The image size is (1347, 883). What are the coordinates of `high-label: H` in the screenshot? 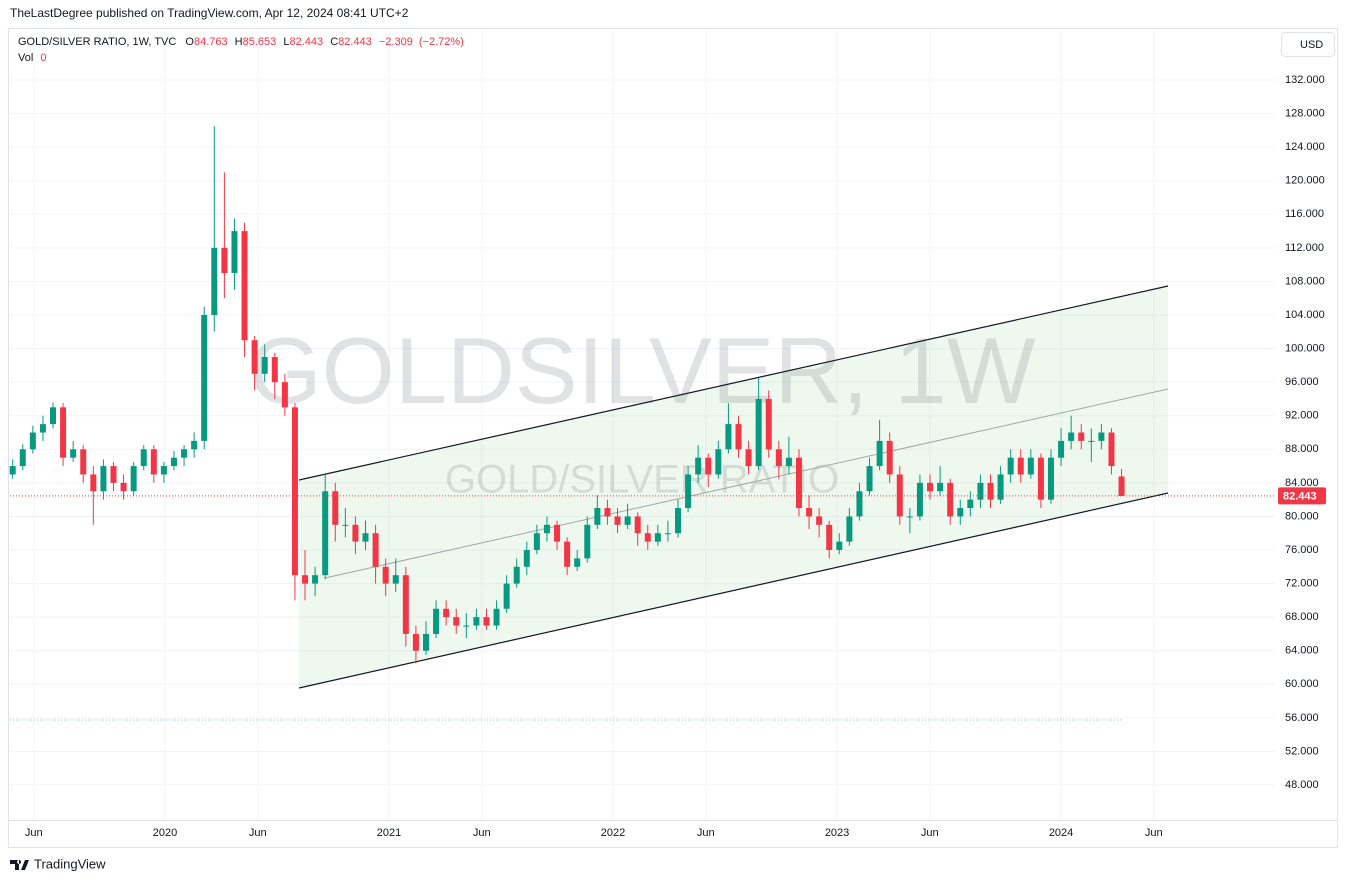 It's located at (239, 42).